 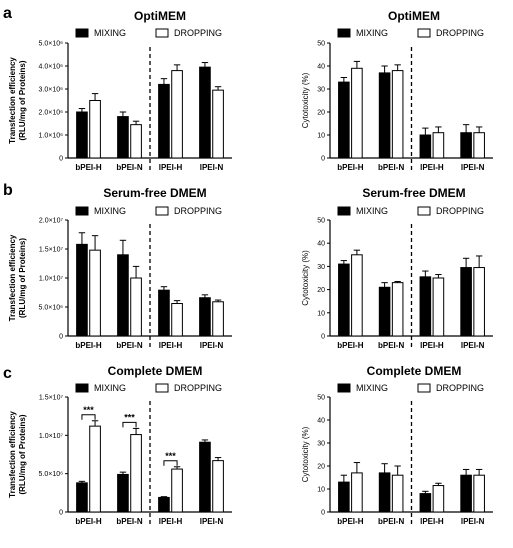 I want to click on y-tick-label: 1.0×10⁶, so click(x=51, y=136).